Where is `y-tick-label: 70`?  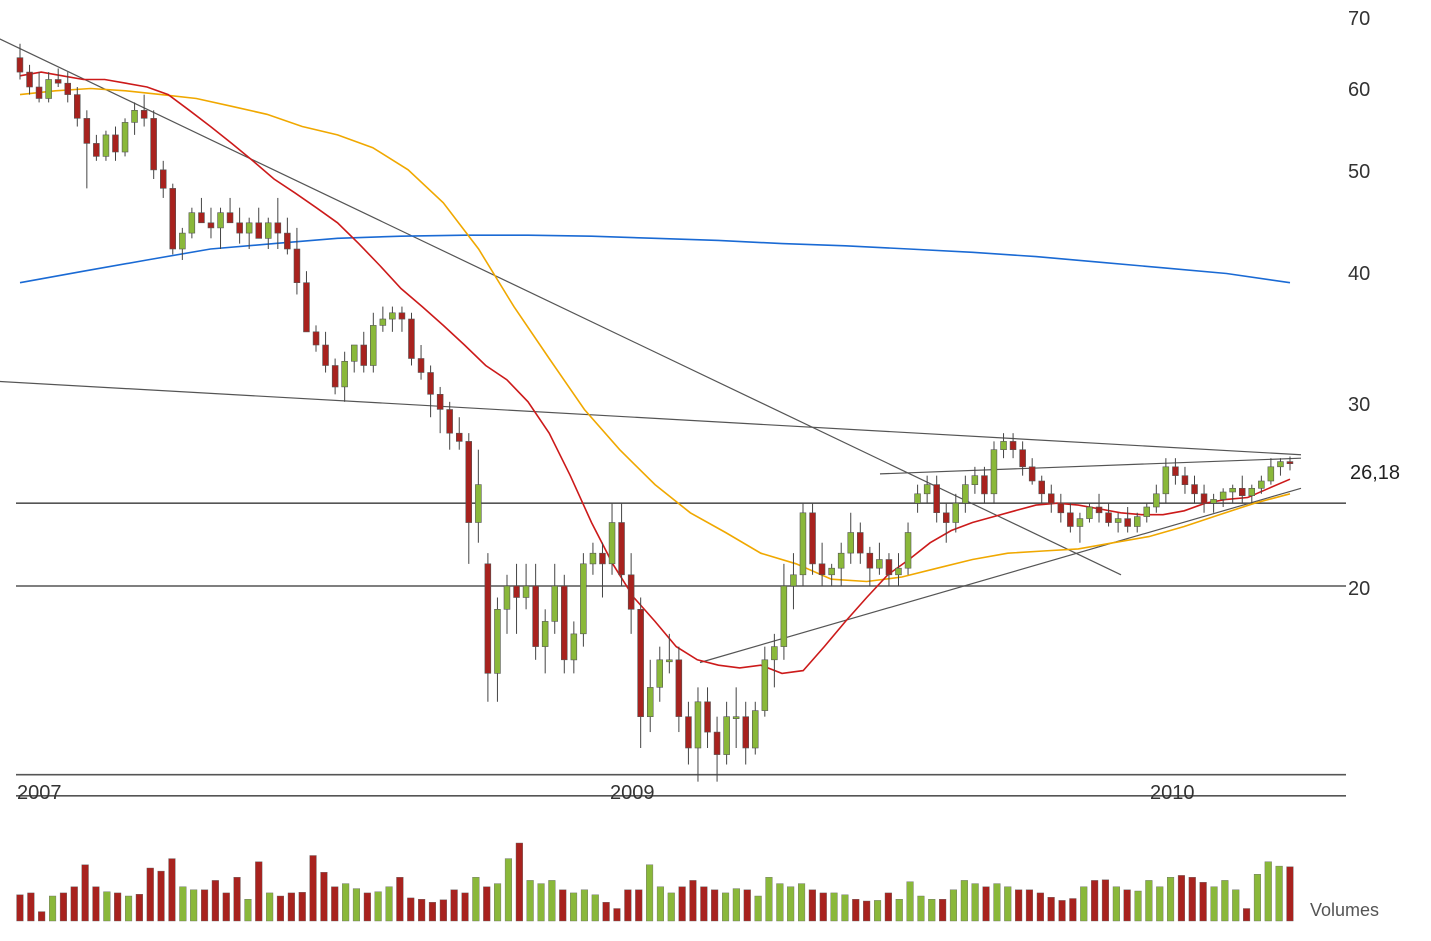 y-tick-label: 70 is located at coordinates (1359, 19).